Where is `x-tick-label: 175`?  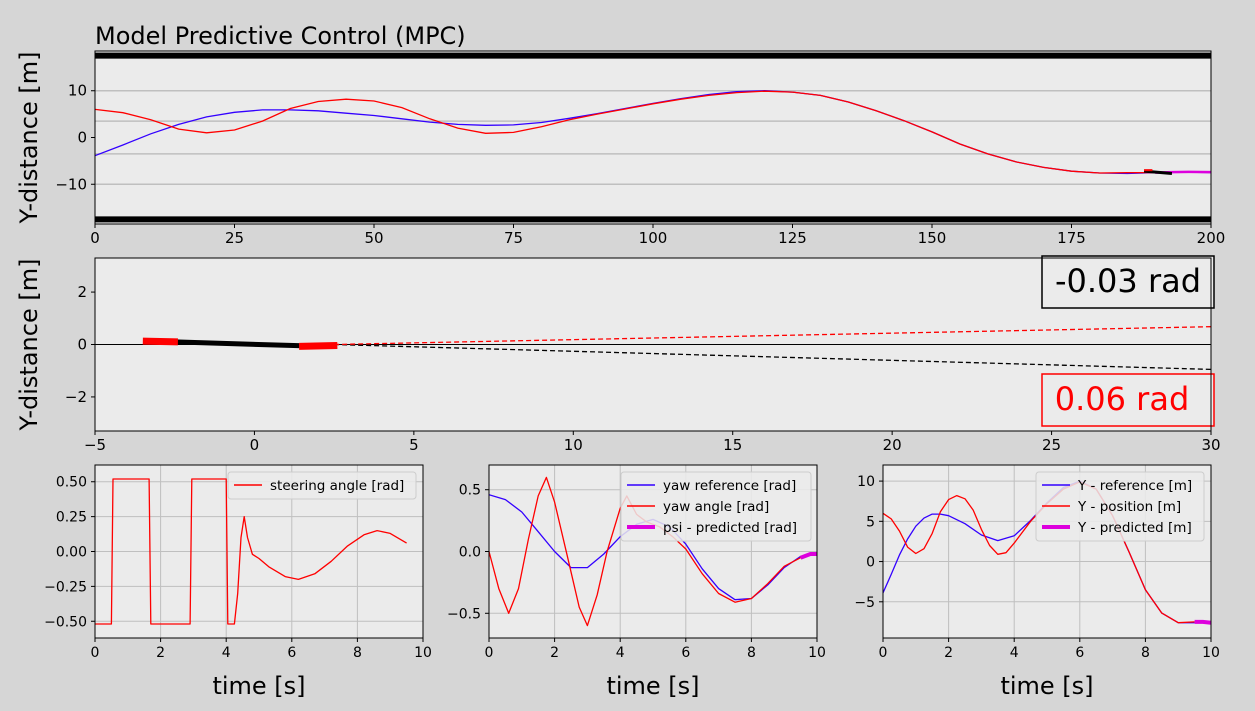 x-tick-label: 175 is located at coordinates (1071, 238).